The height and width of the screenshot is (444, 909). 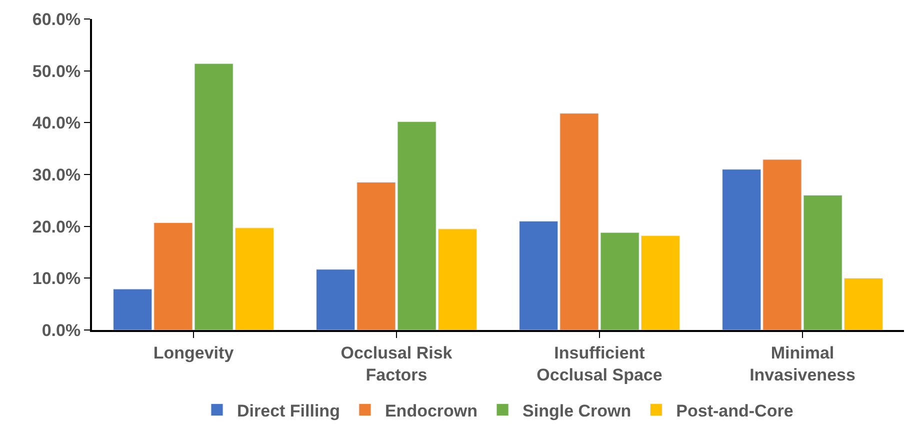 What do you see at coordinates (396, 363) in the screenshot?
I see `x-tick-label: Occlusal Risk Factors` at bounding box center [396, 363].